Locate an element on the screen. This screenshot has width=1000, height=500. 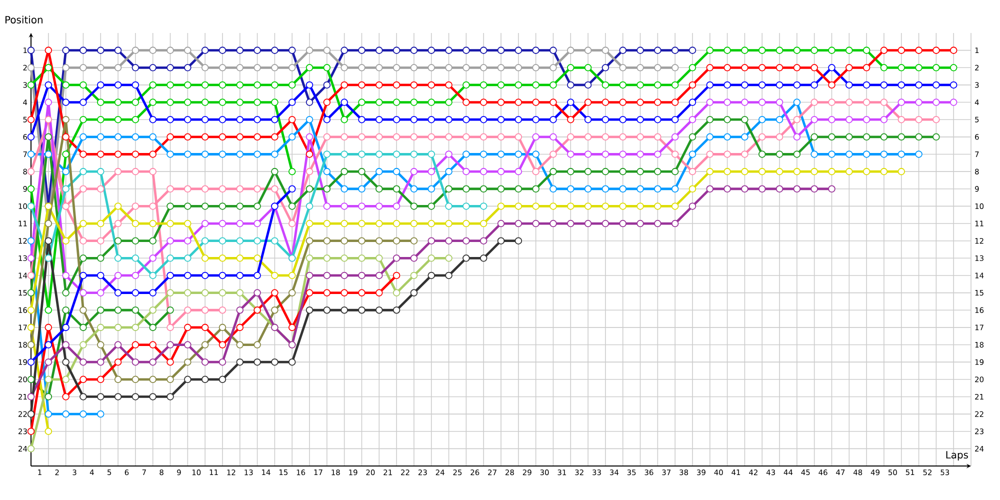
x-axis-title: Laps is located at coordinates (957, 455).